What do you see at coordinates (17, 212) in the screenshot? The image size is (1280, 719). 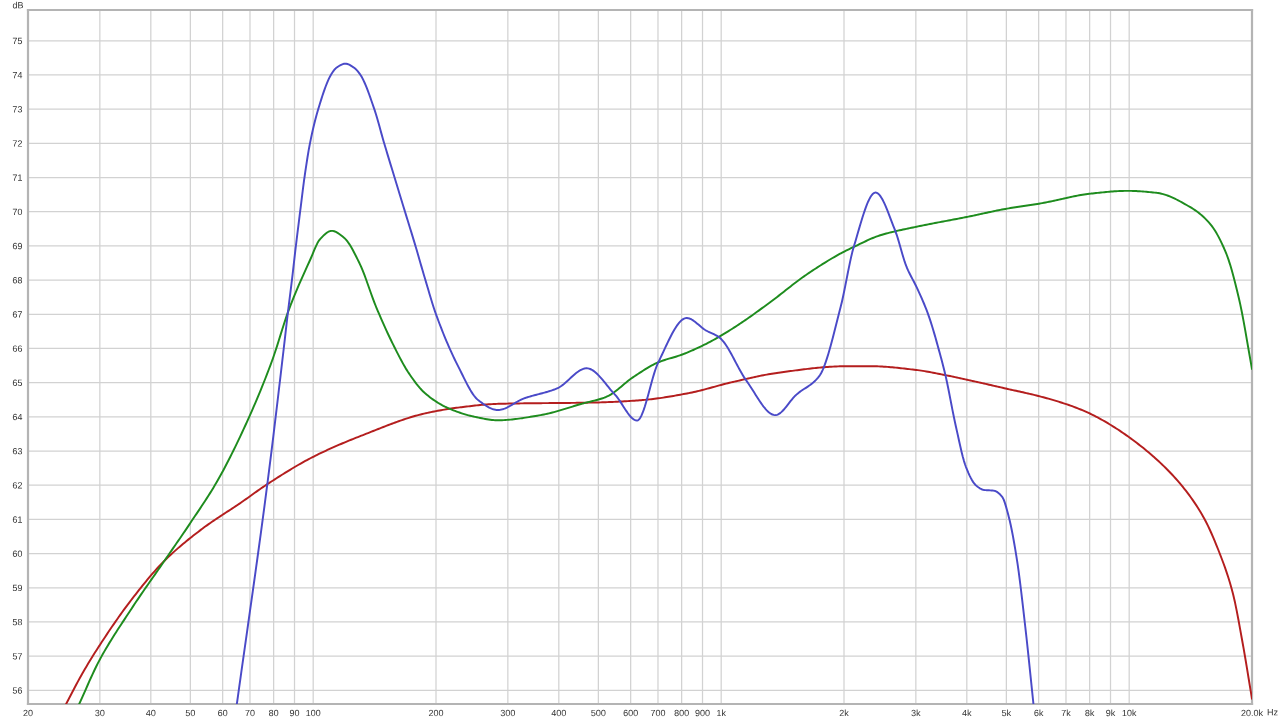 I see `y-tick-label: 70` at bounding box center [17, 212].